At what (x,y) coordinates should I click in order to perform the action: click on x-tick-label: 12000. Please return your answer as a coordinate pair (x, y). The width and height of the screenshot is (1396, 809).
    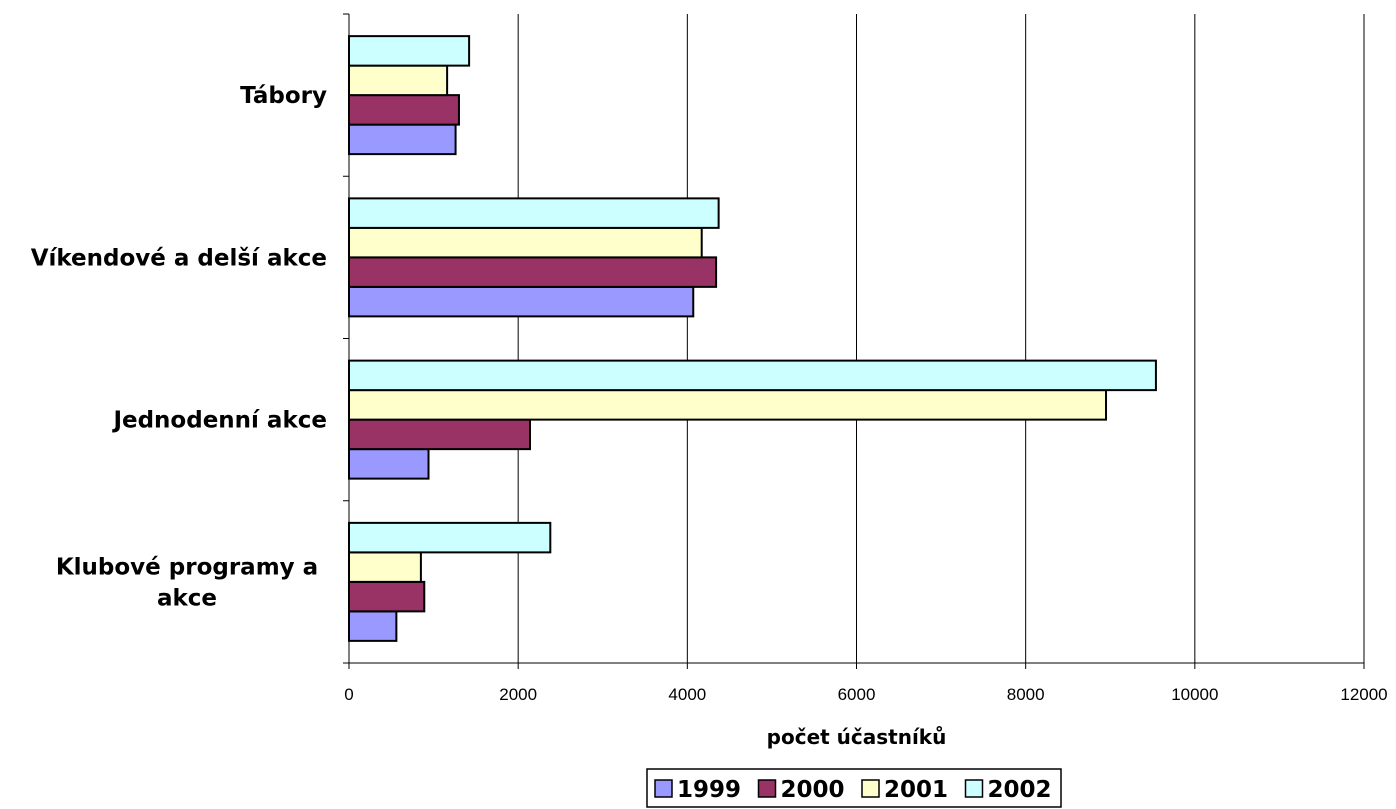
    Looking at the image, I should click on (1363, 694).